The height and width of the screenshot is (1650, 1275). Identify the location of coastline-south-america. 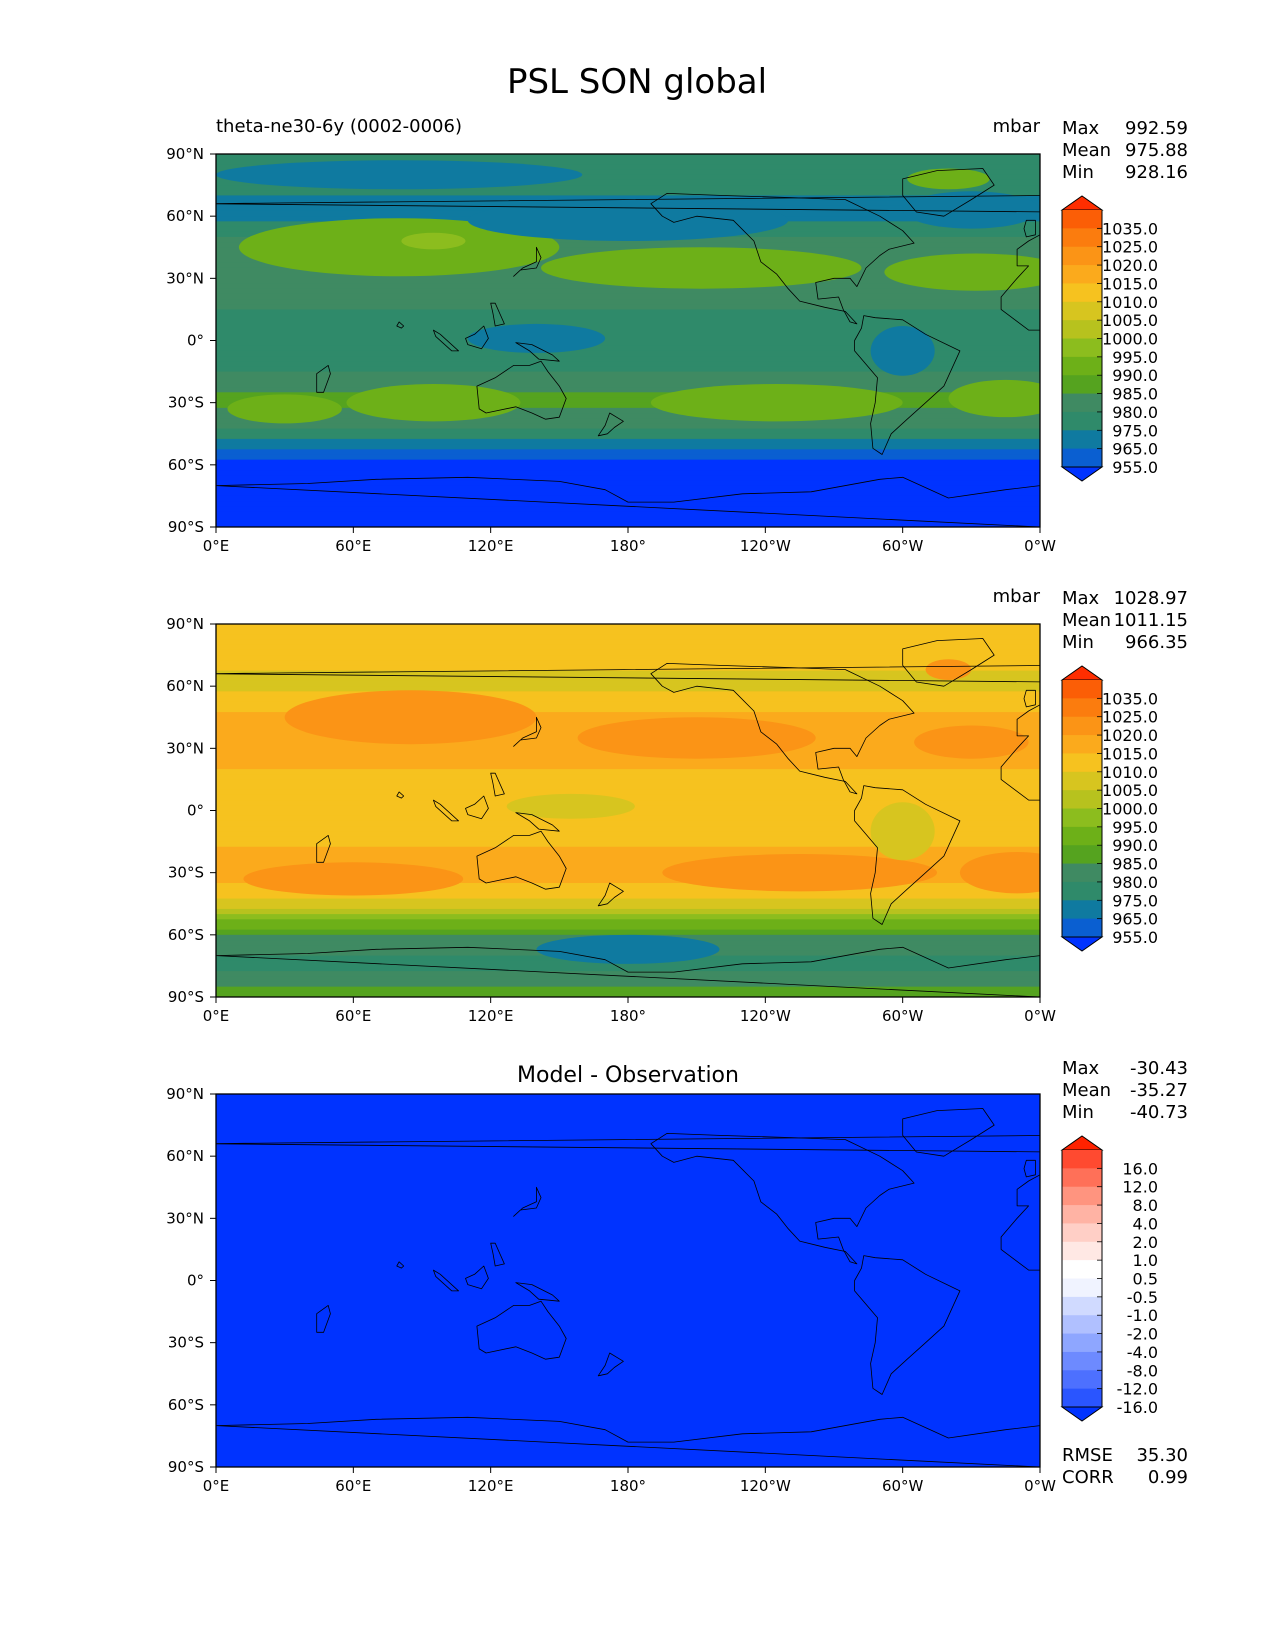
(907, 1325).